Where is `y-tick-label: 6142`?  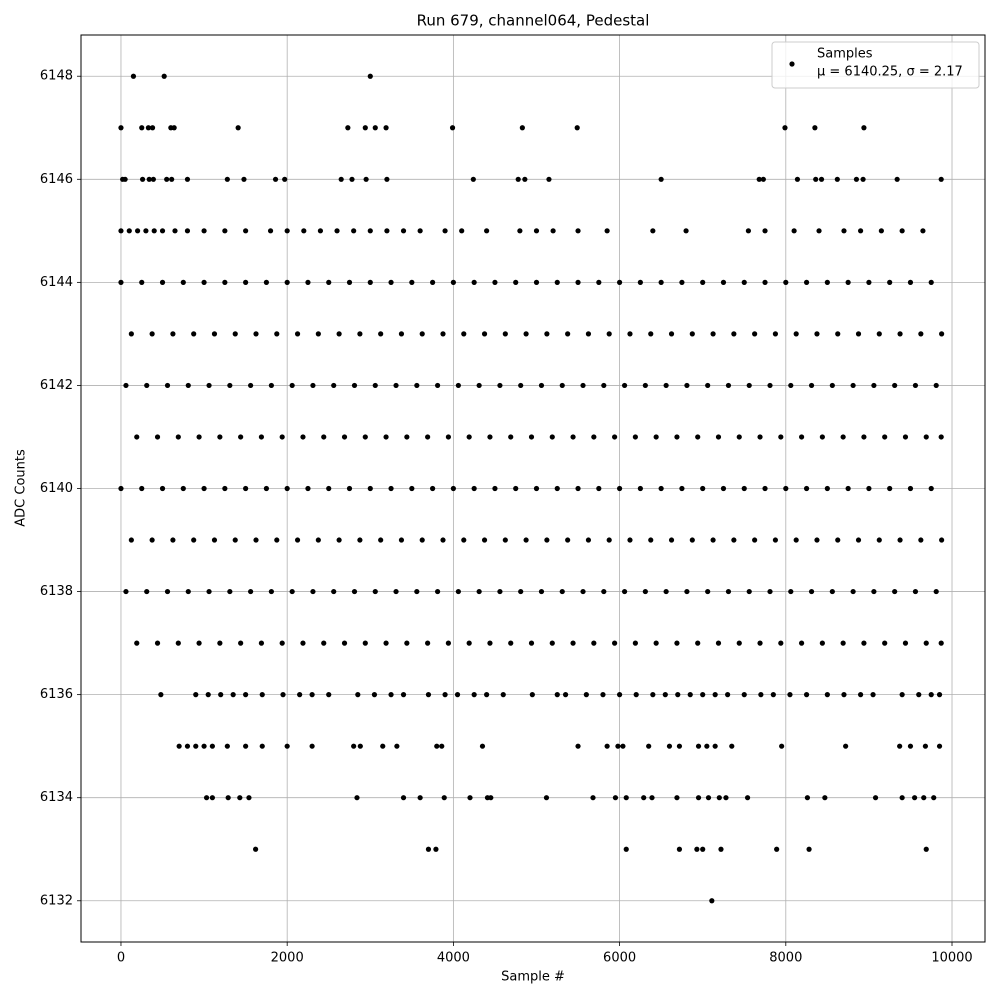
y-tick-label: 6142 is located at coordinates (56, 385).